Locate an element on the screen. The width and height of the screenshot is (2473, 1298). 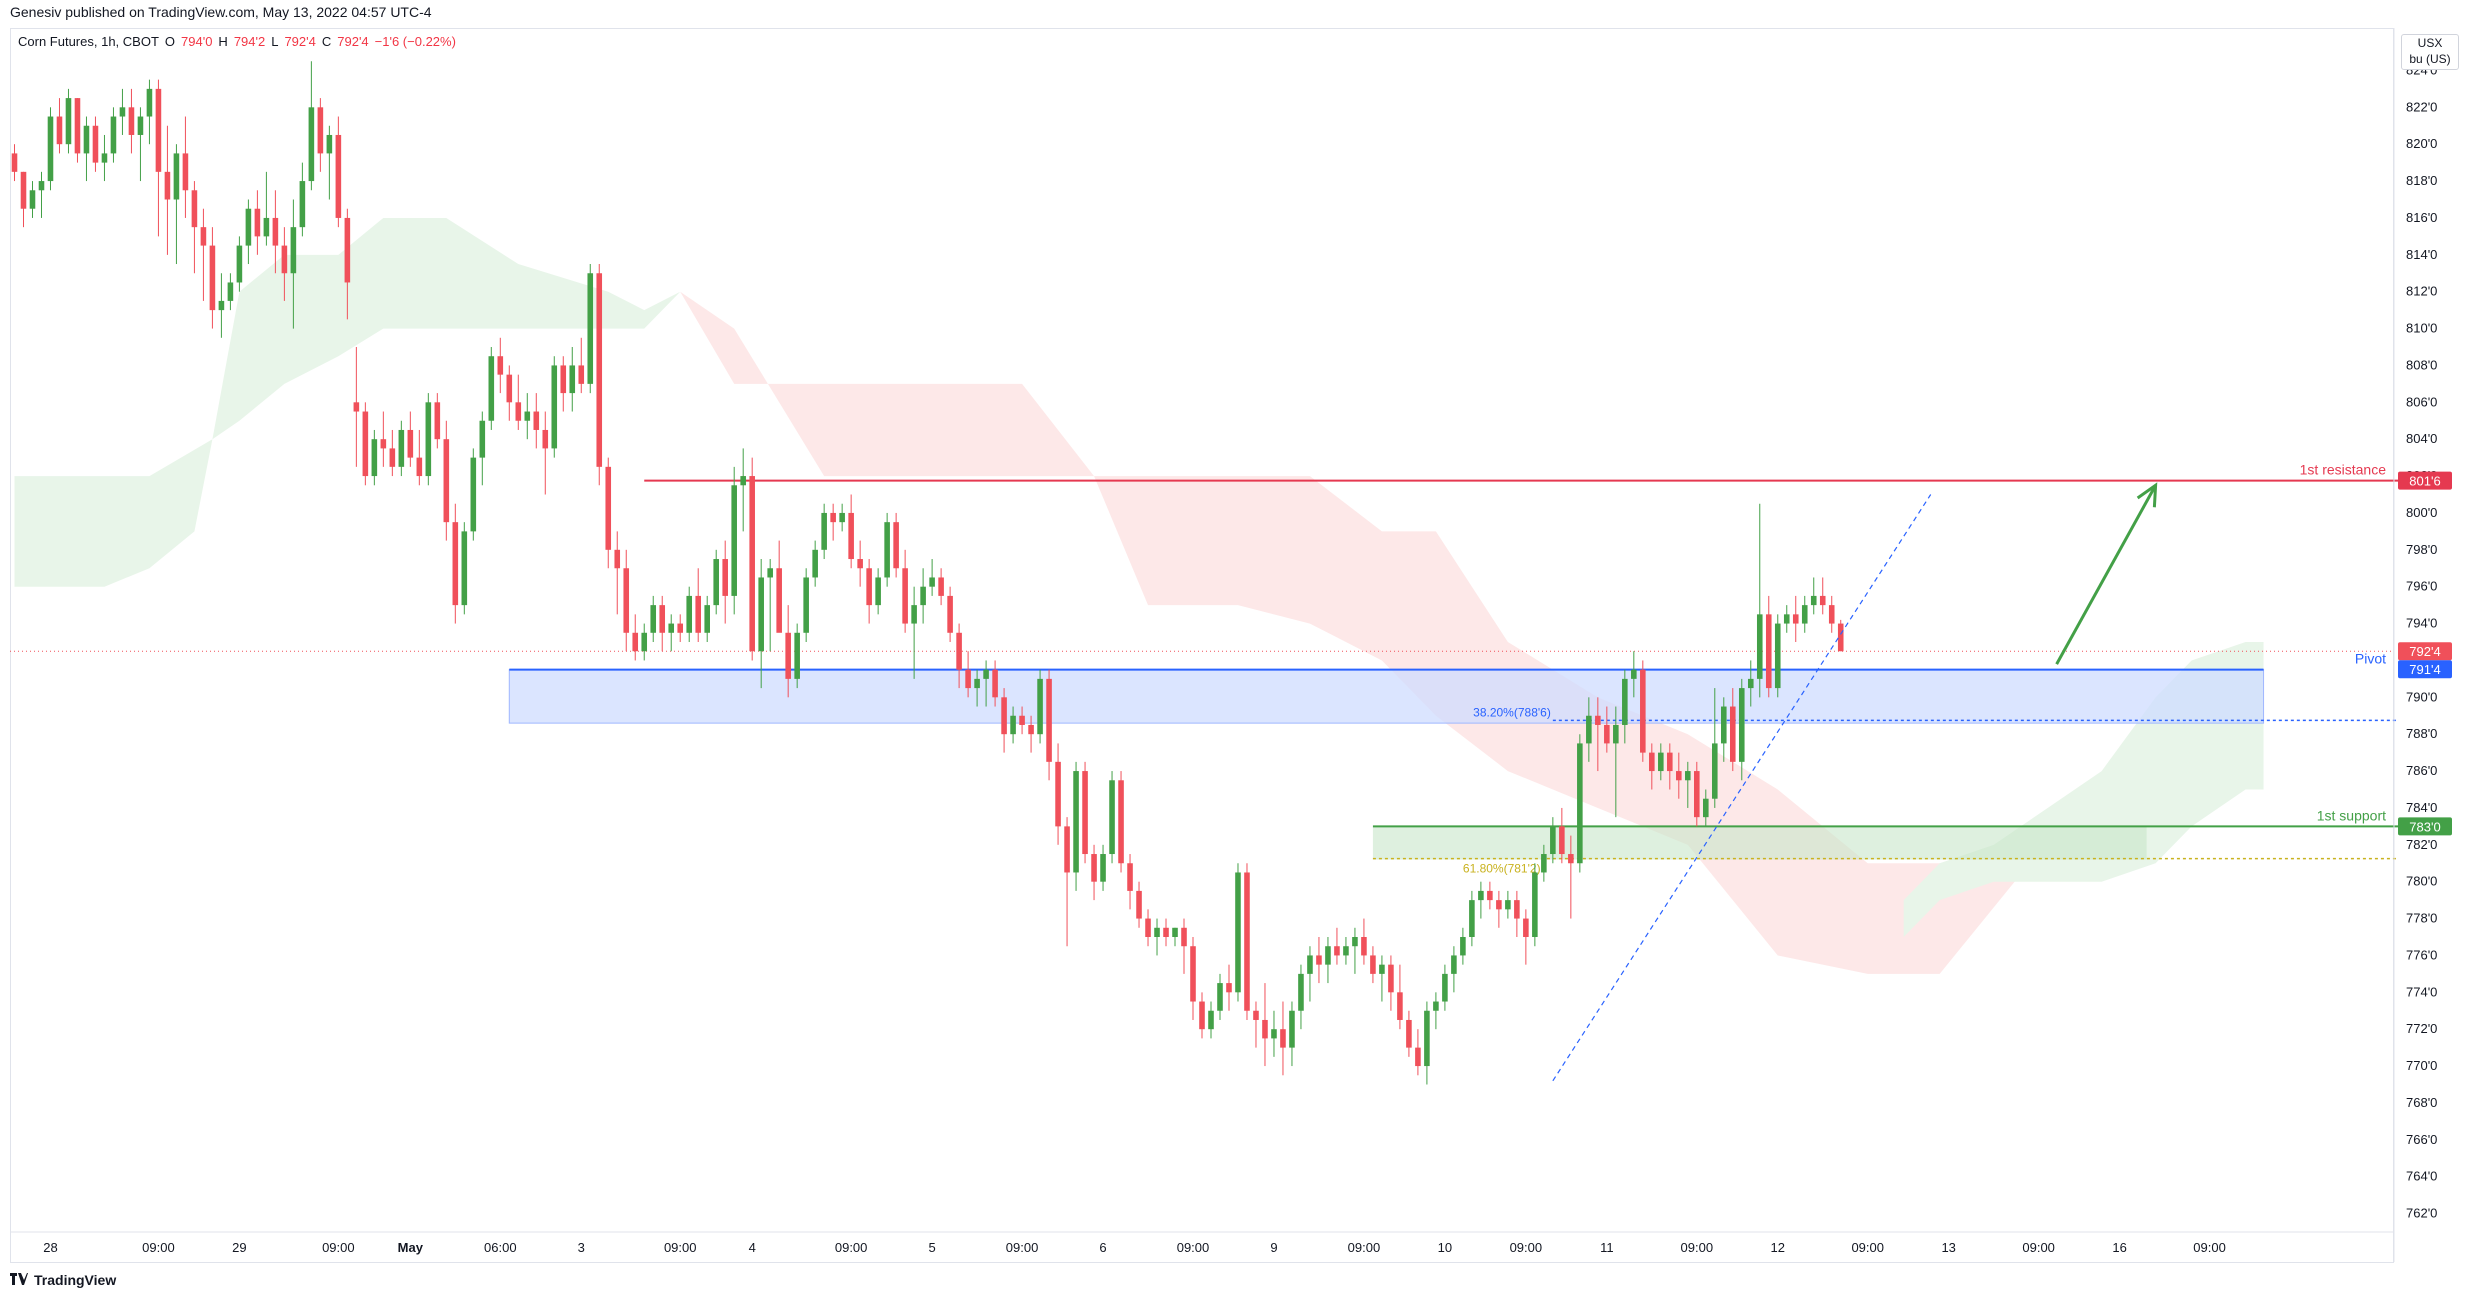
time-tick: May is located at coordinates (411, 1247).